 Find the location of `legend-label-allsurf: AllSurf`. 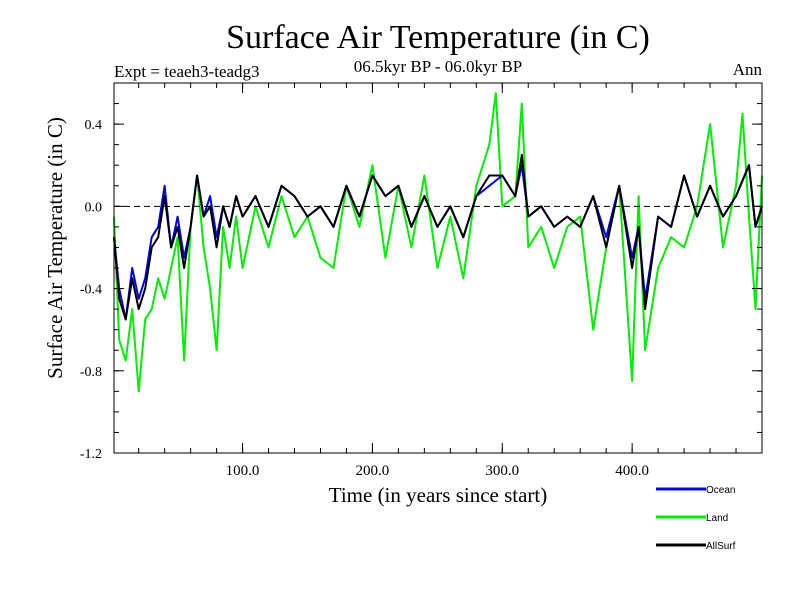

legend-label-allsurf: AllSurf is located at coordinates (721, 546).